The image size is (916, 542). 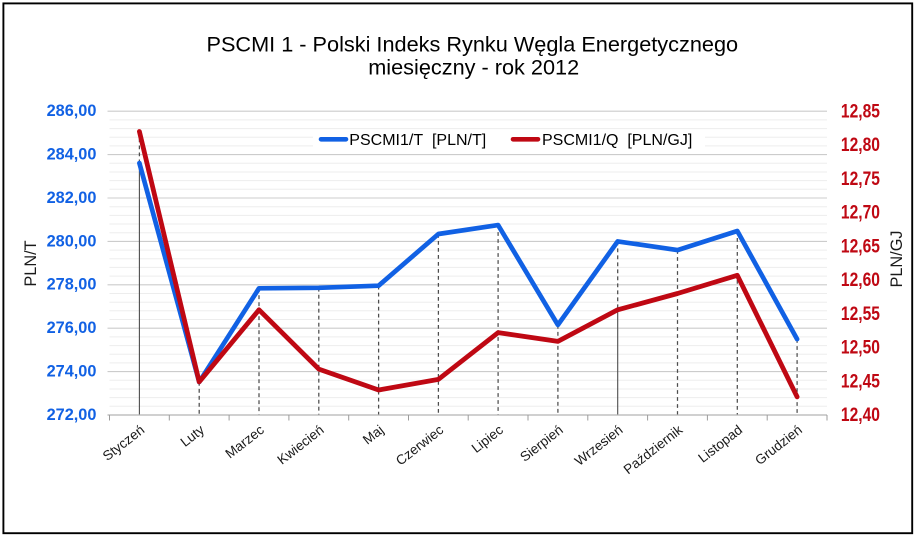 What do you see at coordinates (72, 111) in the screenshot?
I see `svg-text: 286,00` at bounding box center [72, 111].